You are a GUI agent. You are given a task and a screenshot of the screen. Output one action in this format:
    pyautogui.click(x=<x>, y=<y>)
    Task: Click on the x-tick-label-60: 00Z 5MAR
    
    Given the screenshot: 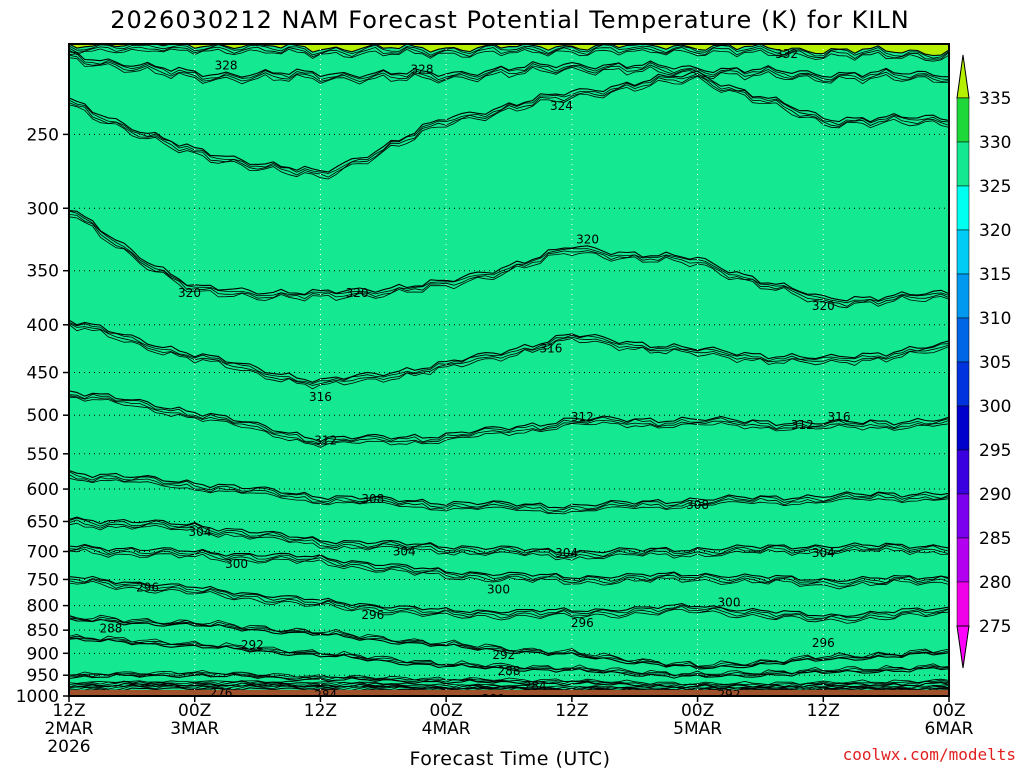 What is the action you would take?
    pyautogui.click(x=697, y=720)
    